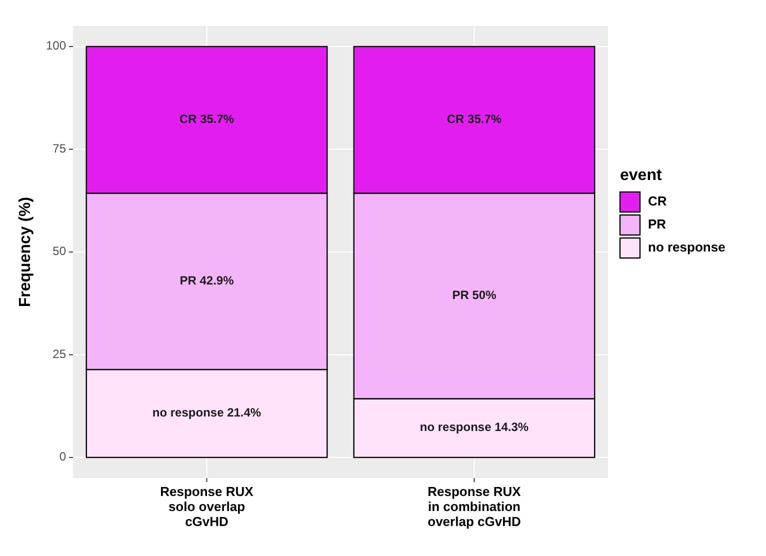  I want to click on y-tick-label: 0, so click(62, 457).